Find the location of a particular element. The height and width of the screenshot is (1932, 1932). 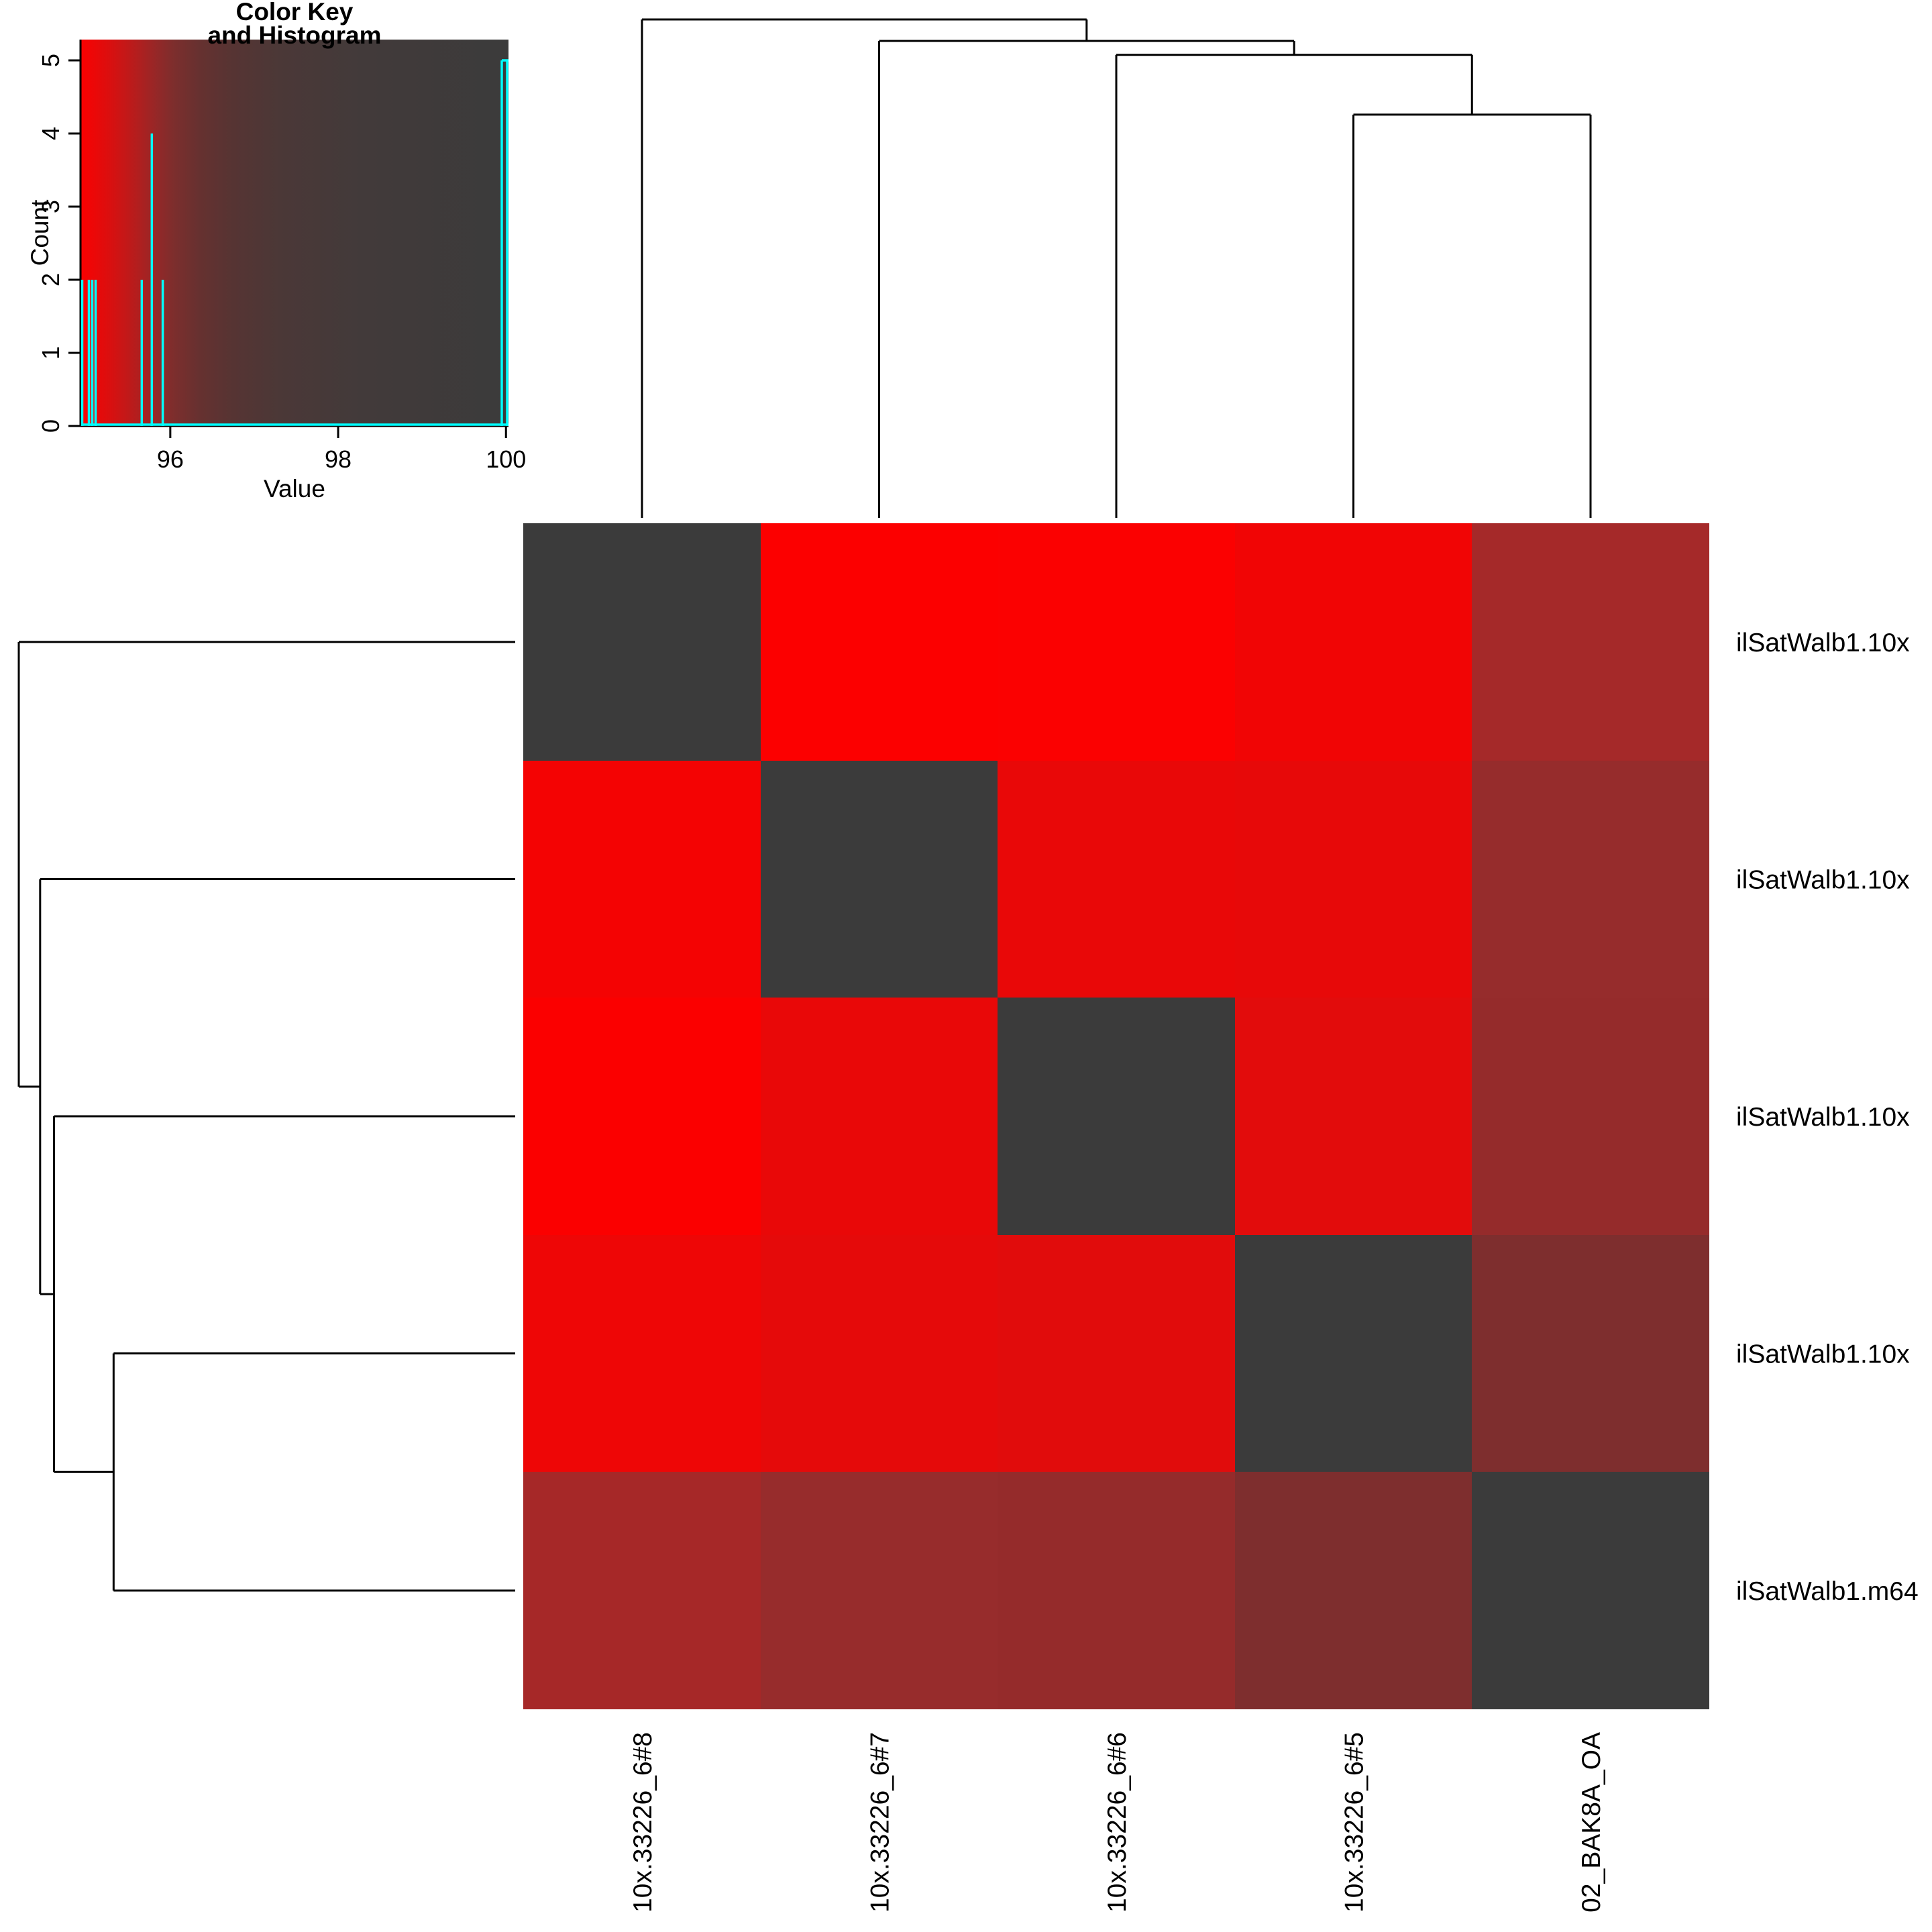

color-key-ylabel: Count is located at coordinates (40, 232).